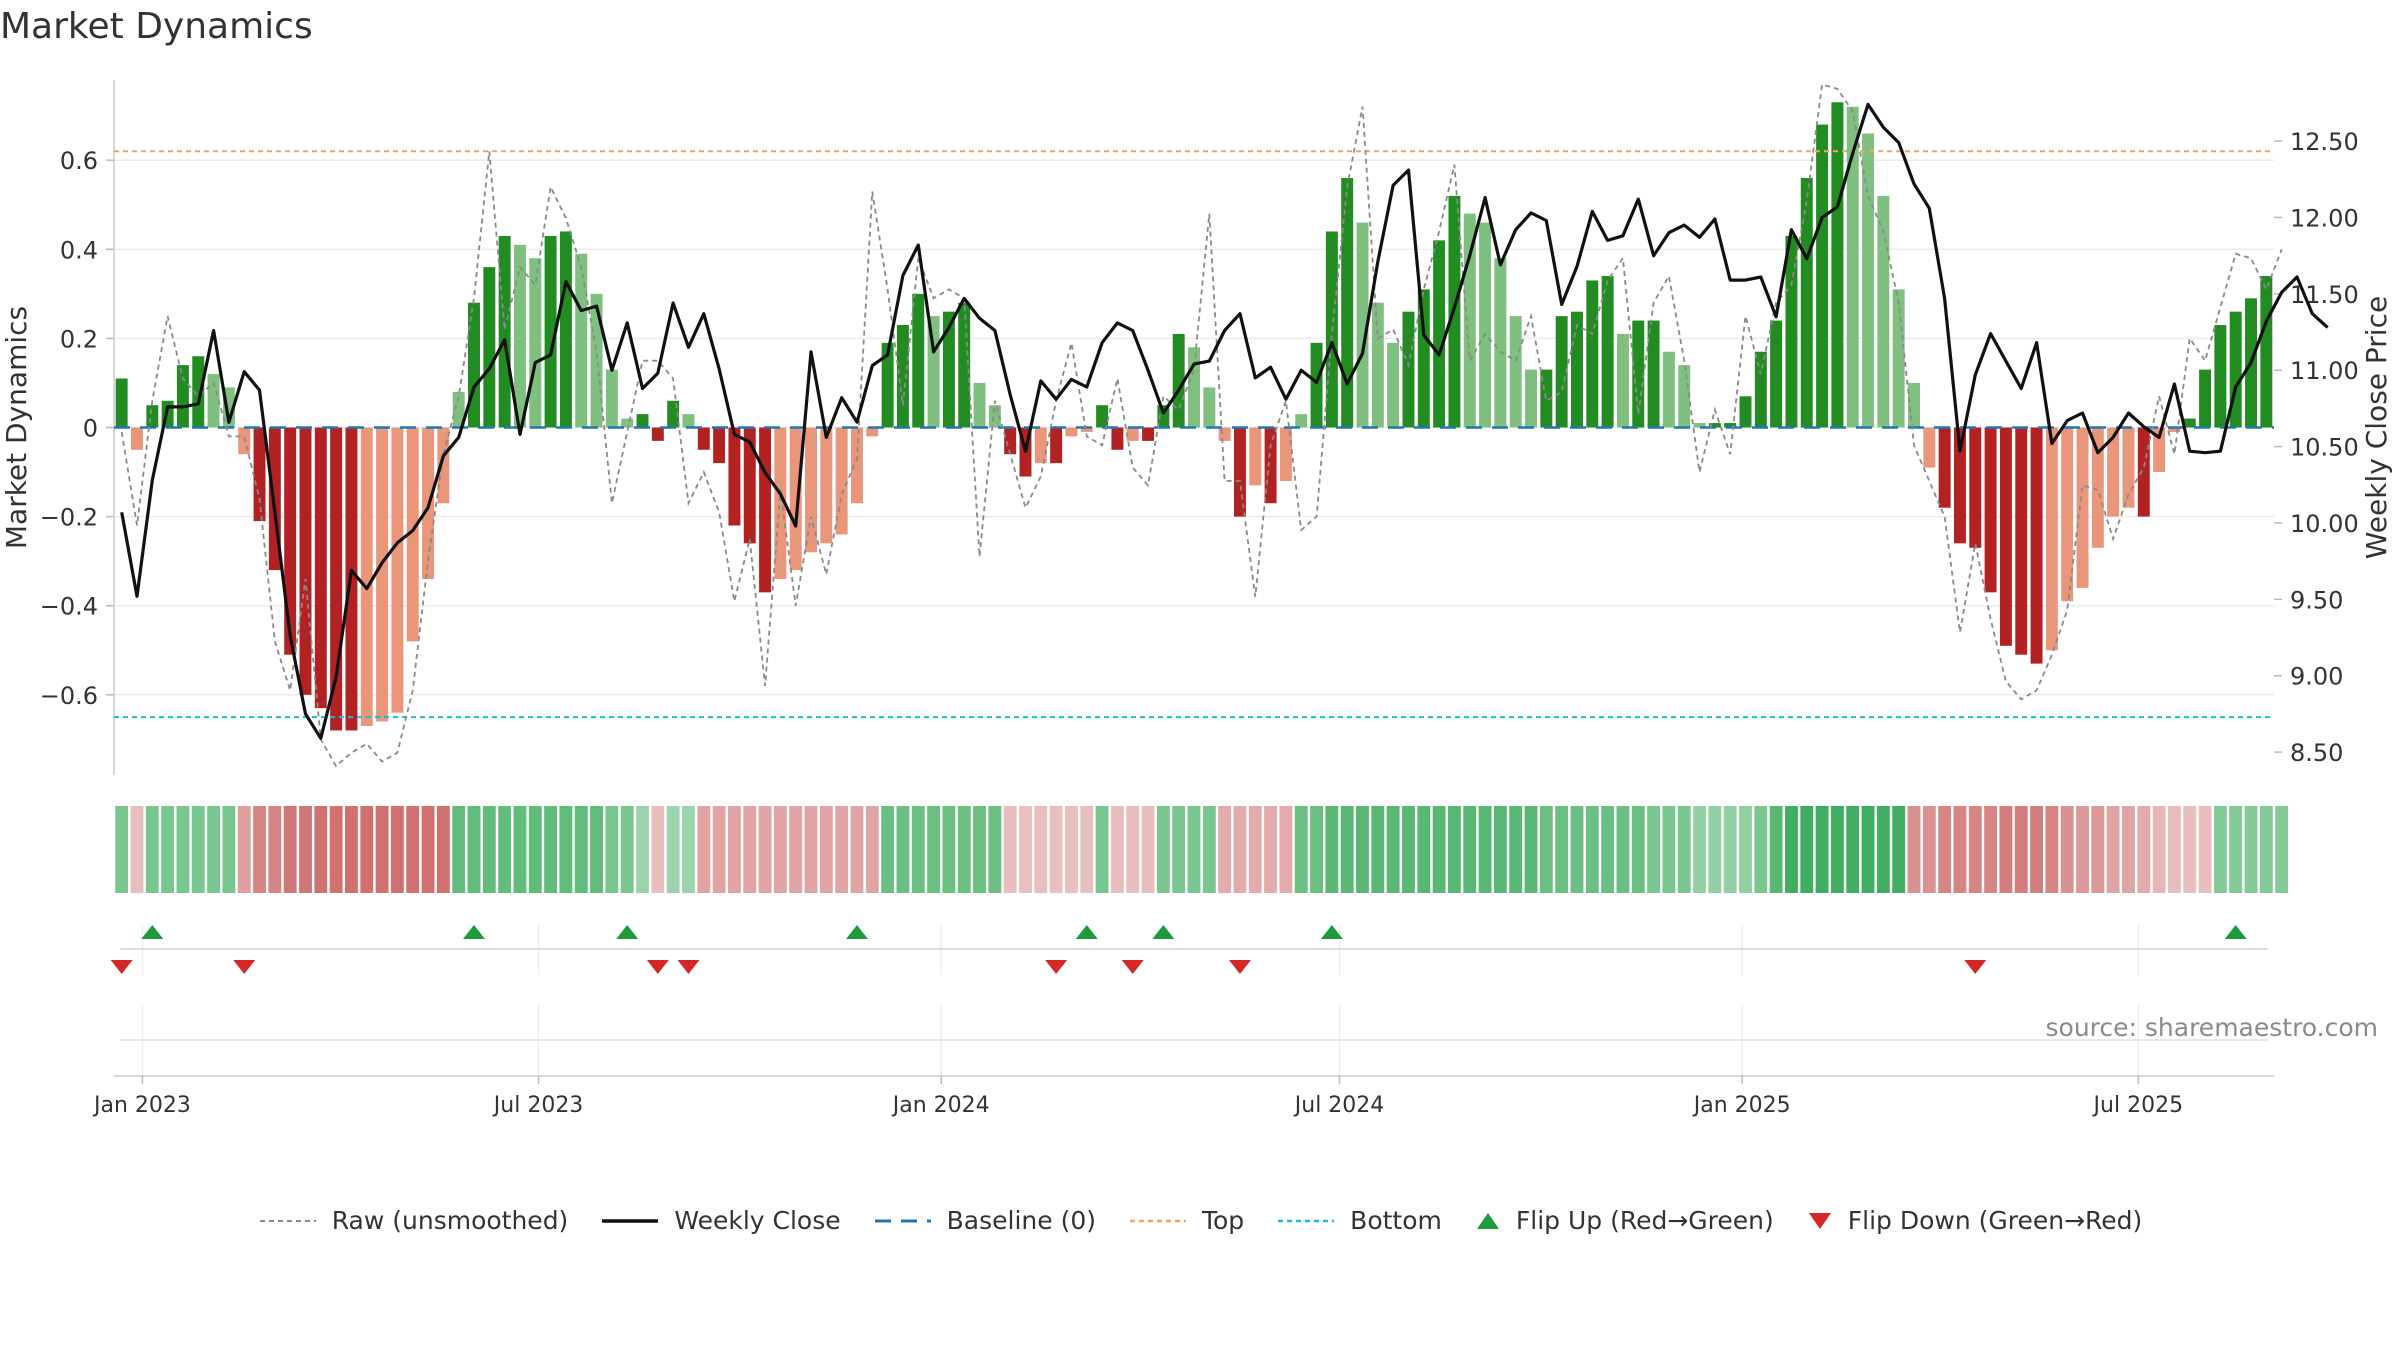 This screenshot has height=1350, width=2400. I want to click on legend-item-bottom: Bottom, so click(1359, 1220).